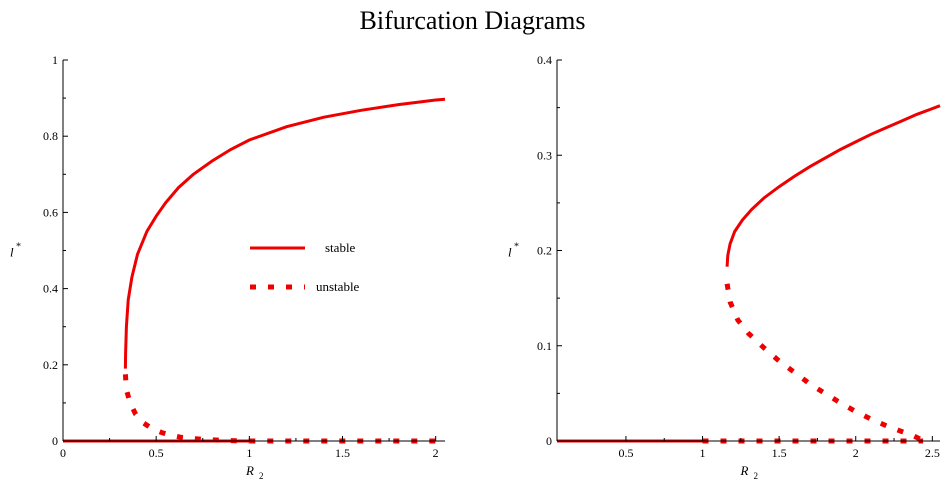 Image resolution: width=945 pixels, height=490 pixels. What do you see at coordinates (338, 286) in the screenshot?
I see `legend-label-dotted: unstable` at bounding box center [338, 286].